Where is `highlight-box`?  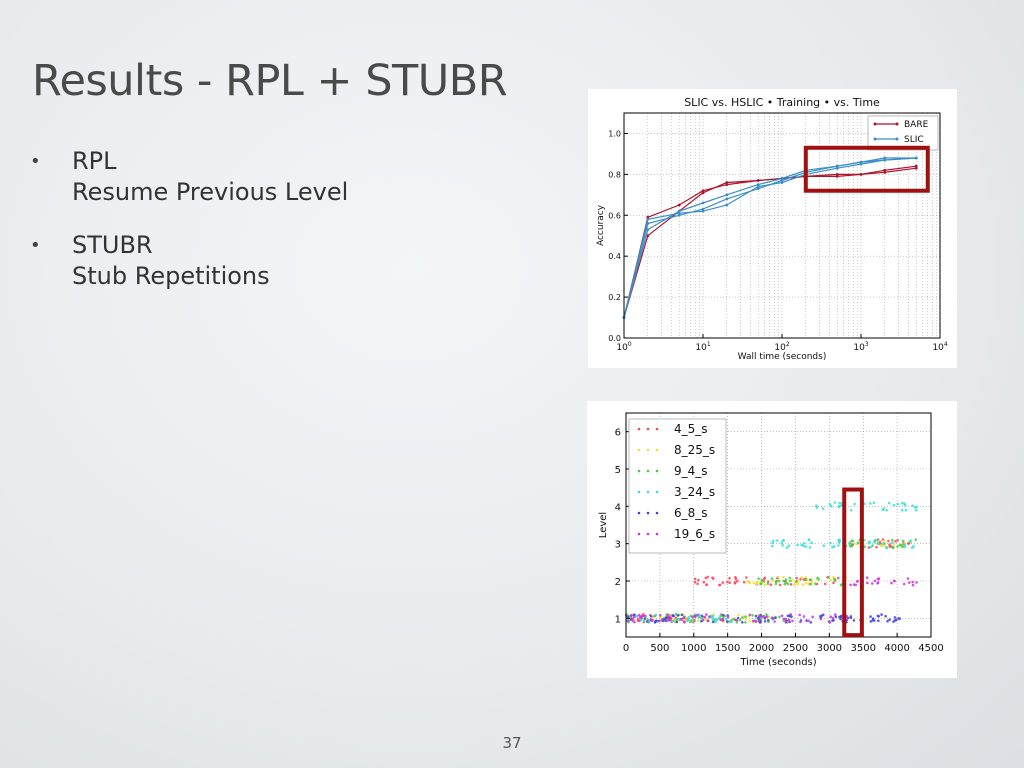
highlight-box is located at coordinates (866, 169).